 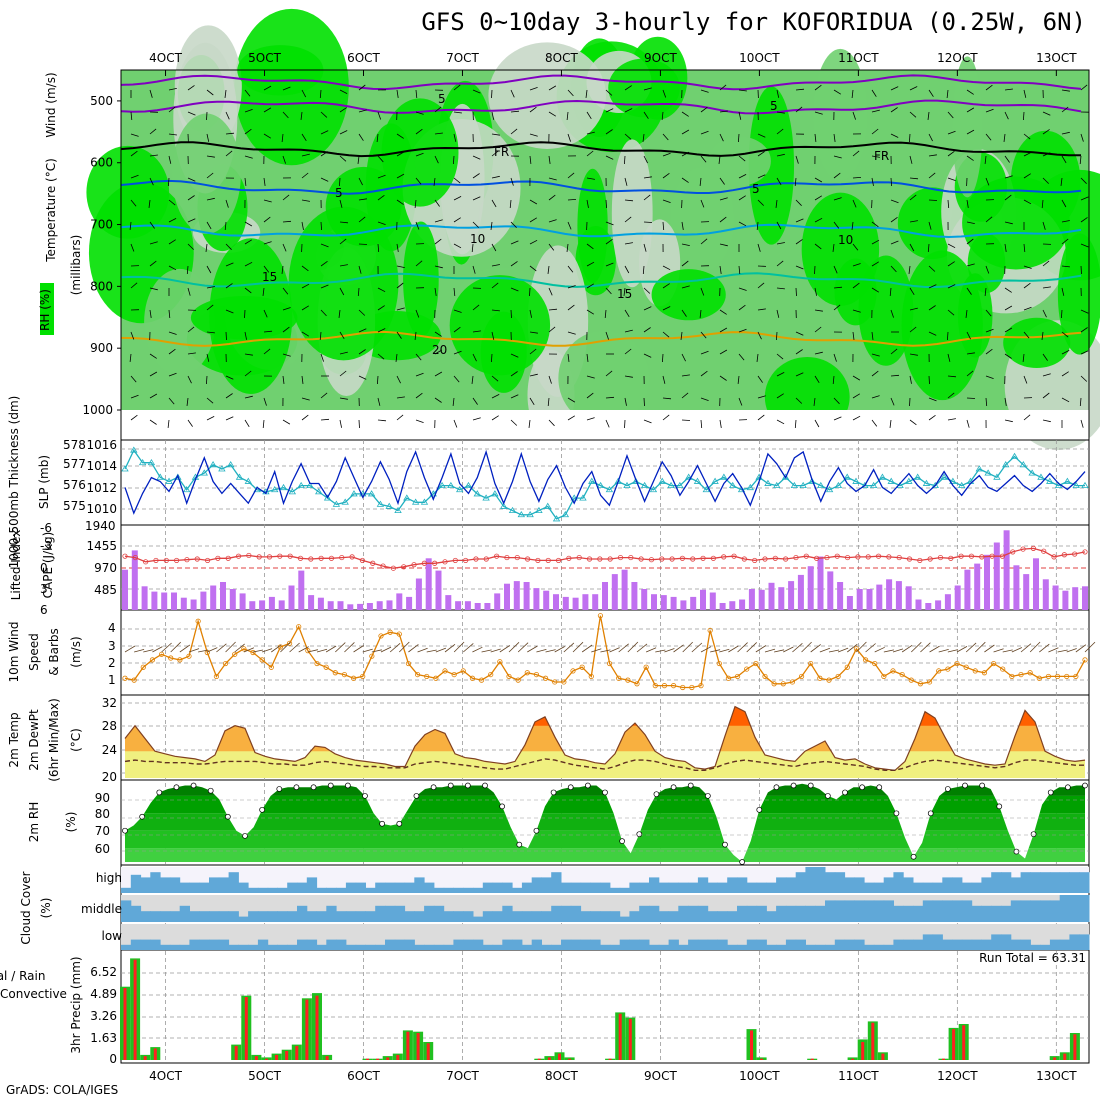 What do you see at coordinates (600, 149) in the screenshot?
I see `isotherm-line` at bounding box center [600, 149].